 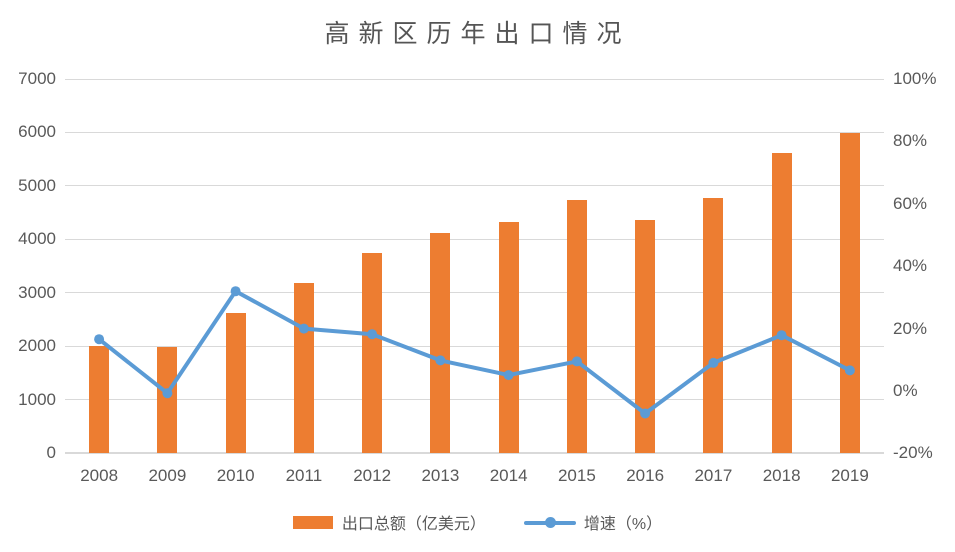 I want to click on category-tick-label: 2017, so click(x=713, y=475).